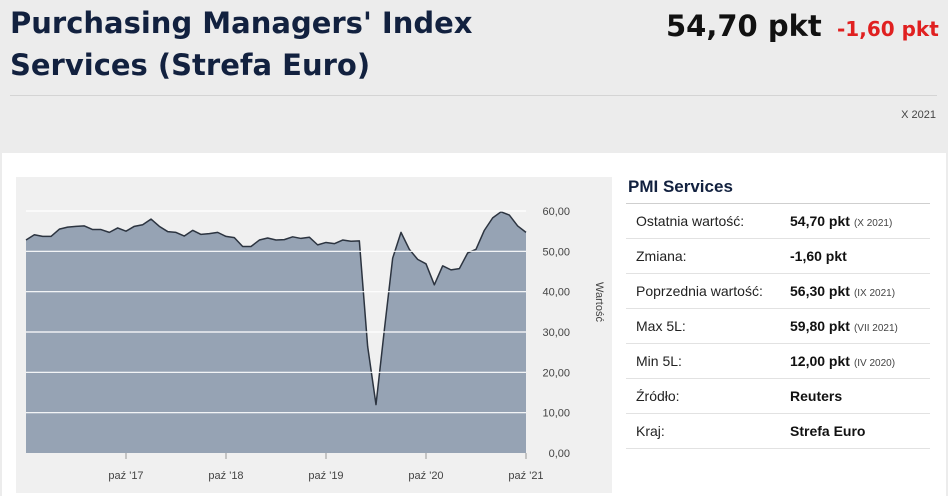 This screenshot has width=948, height=496. I want to click on info-row-value-wrap: 59,80 pkt (VII 2021), so click(844, 326).